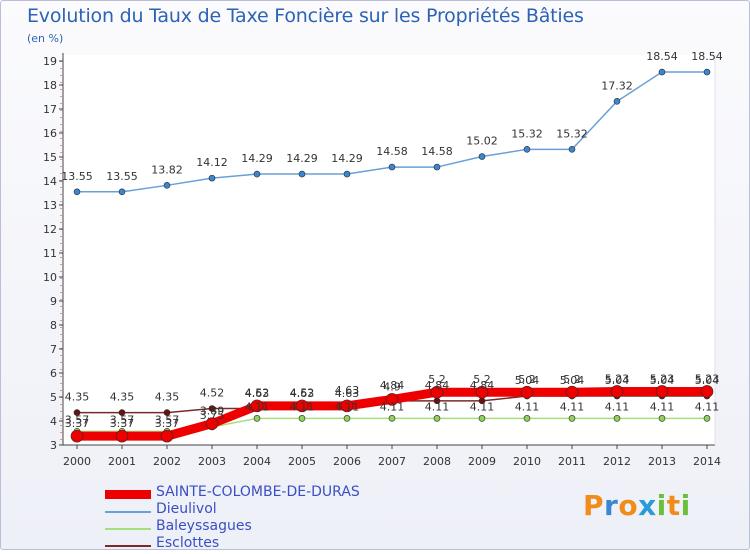 The height and width of the screenshot is (554, 750). Describe the element at coordinates (673, 505) in the screenshot. I see `logo-letter: t` at that location.